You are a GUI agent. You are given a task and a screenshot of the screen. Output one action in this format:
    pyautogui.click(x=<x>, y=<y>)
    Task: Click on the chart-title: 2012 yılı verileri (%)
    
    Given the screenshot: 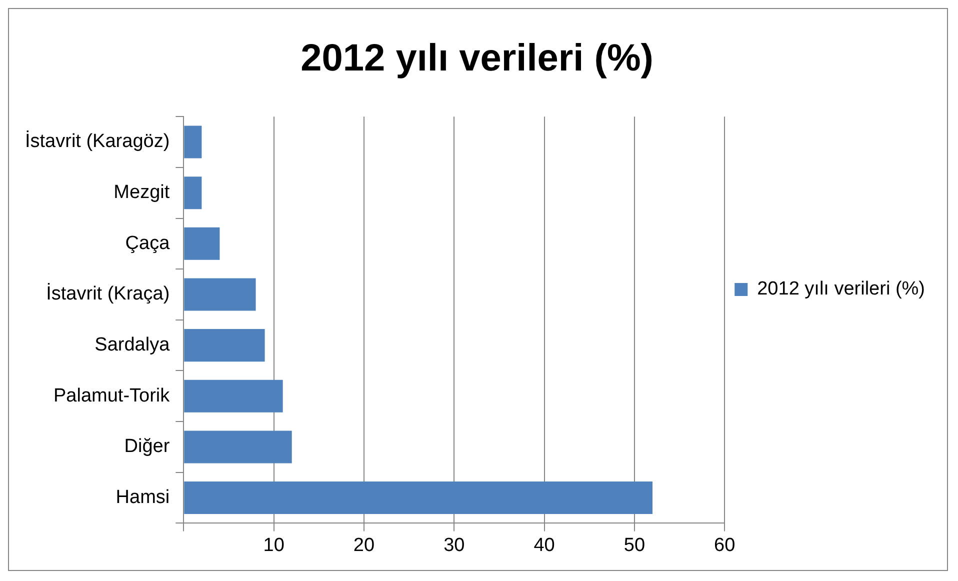 What is the action you would take?
    pyautogui.click(x=477, y=58)
    